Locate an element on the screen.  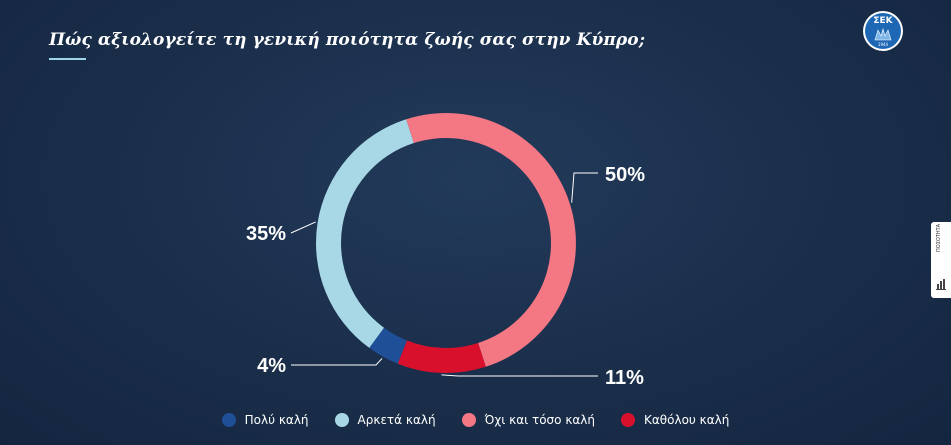
logo-year: 1944 is located at coordinates (883, 44).